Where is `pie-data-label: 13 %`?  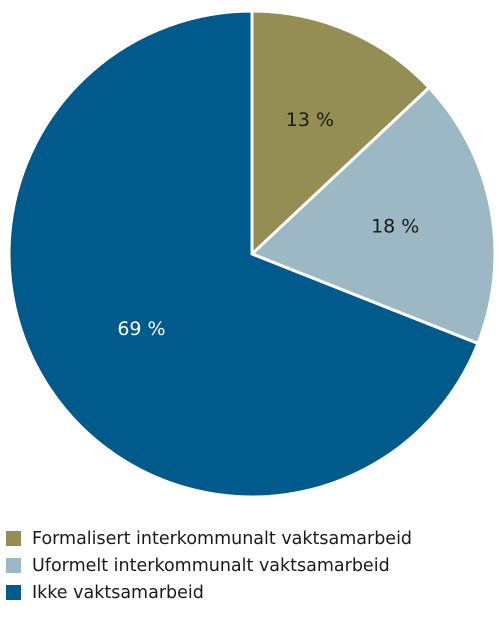
pie-data-label: 13 % is located at coordinates (310, 120).